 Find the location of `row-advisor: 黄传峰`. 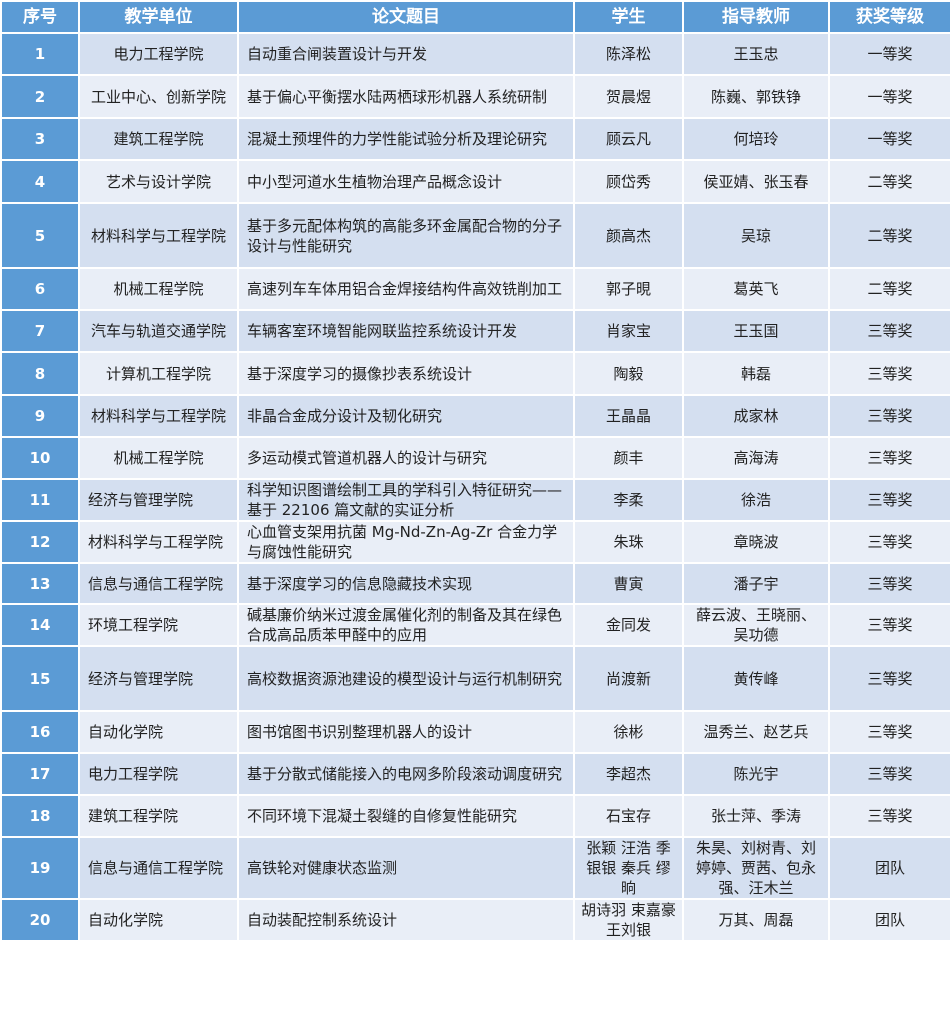

row-advisor: 黄传峰 is located at coordinates (756, 678).